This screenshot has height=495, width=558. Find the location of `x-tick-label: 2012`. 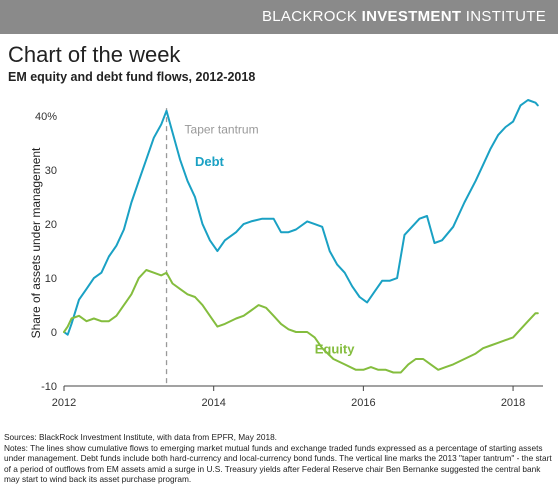

x-tick-label: 2012 is located at coordinates (64, 403).